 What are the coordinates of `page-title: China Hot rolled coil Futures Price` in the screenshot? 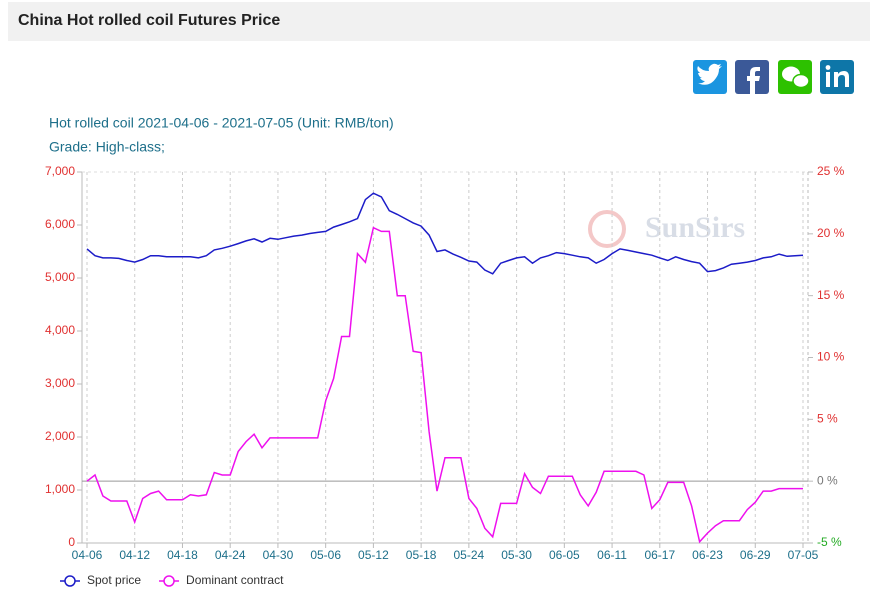 It's located at (149, 20).